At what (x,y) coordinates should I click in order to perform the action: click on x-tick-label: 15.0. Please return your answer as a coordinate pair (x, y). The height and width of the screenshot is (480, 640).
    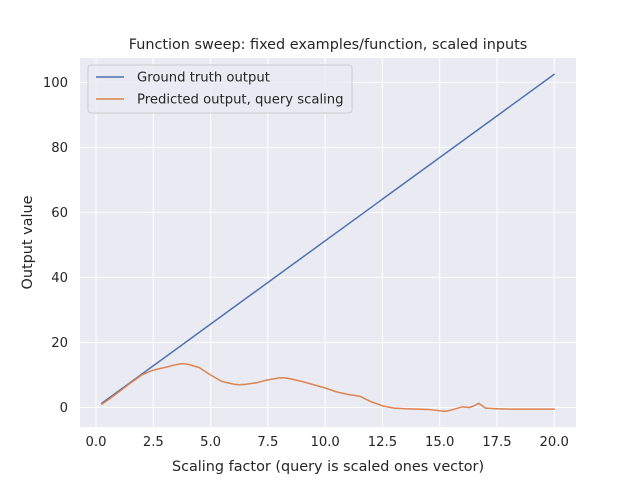
    Looking at the image, I should click on (439, 442).